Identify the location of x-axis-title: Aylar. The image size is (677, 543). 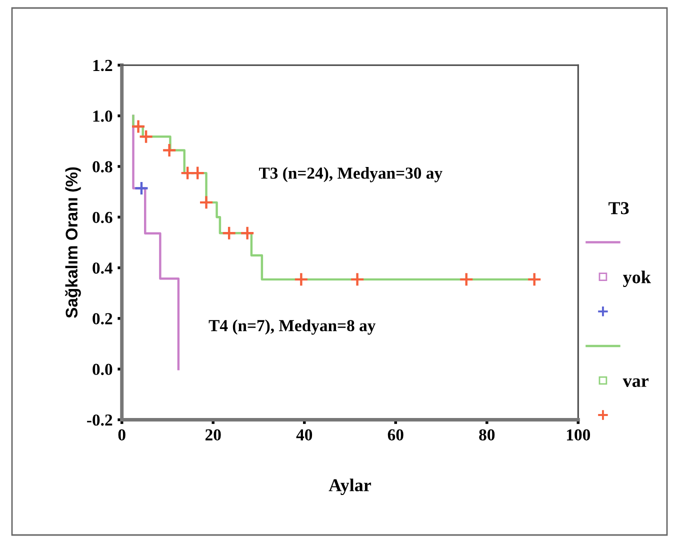
(350, 487).